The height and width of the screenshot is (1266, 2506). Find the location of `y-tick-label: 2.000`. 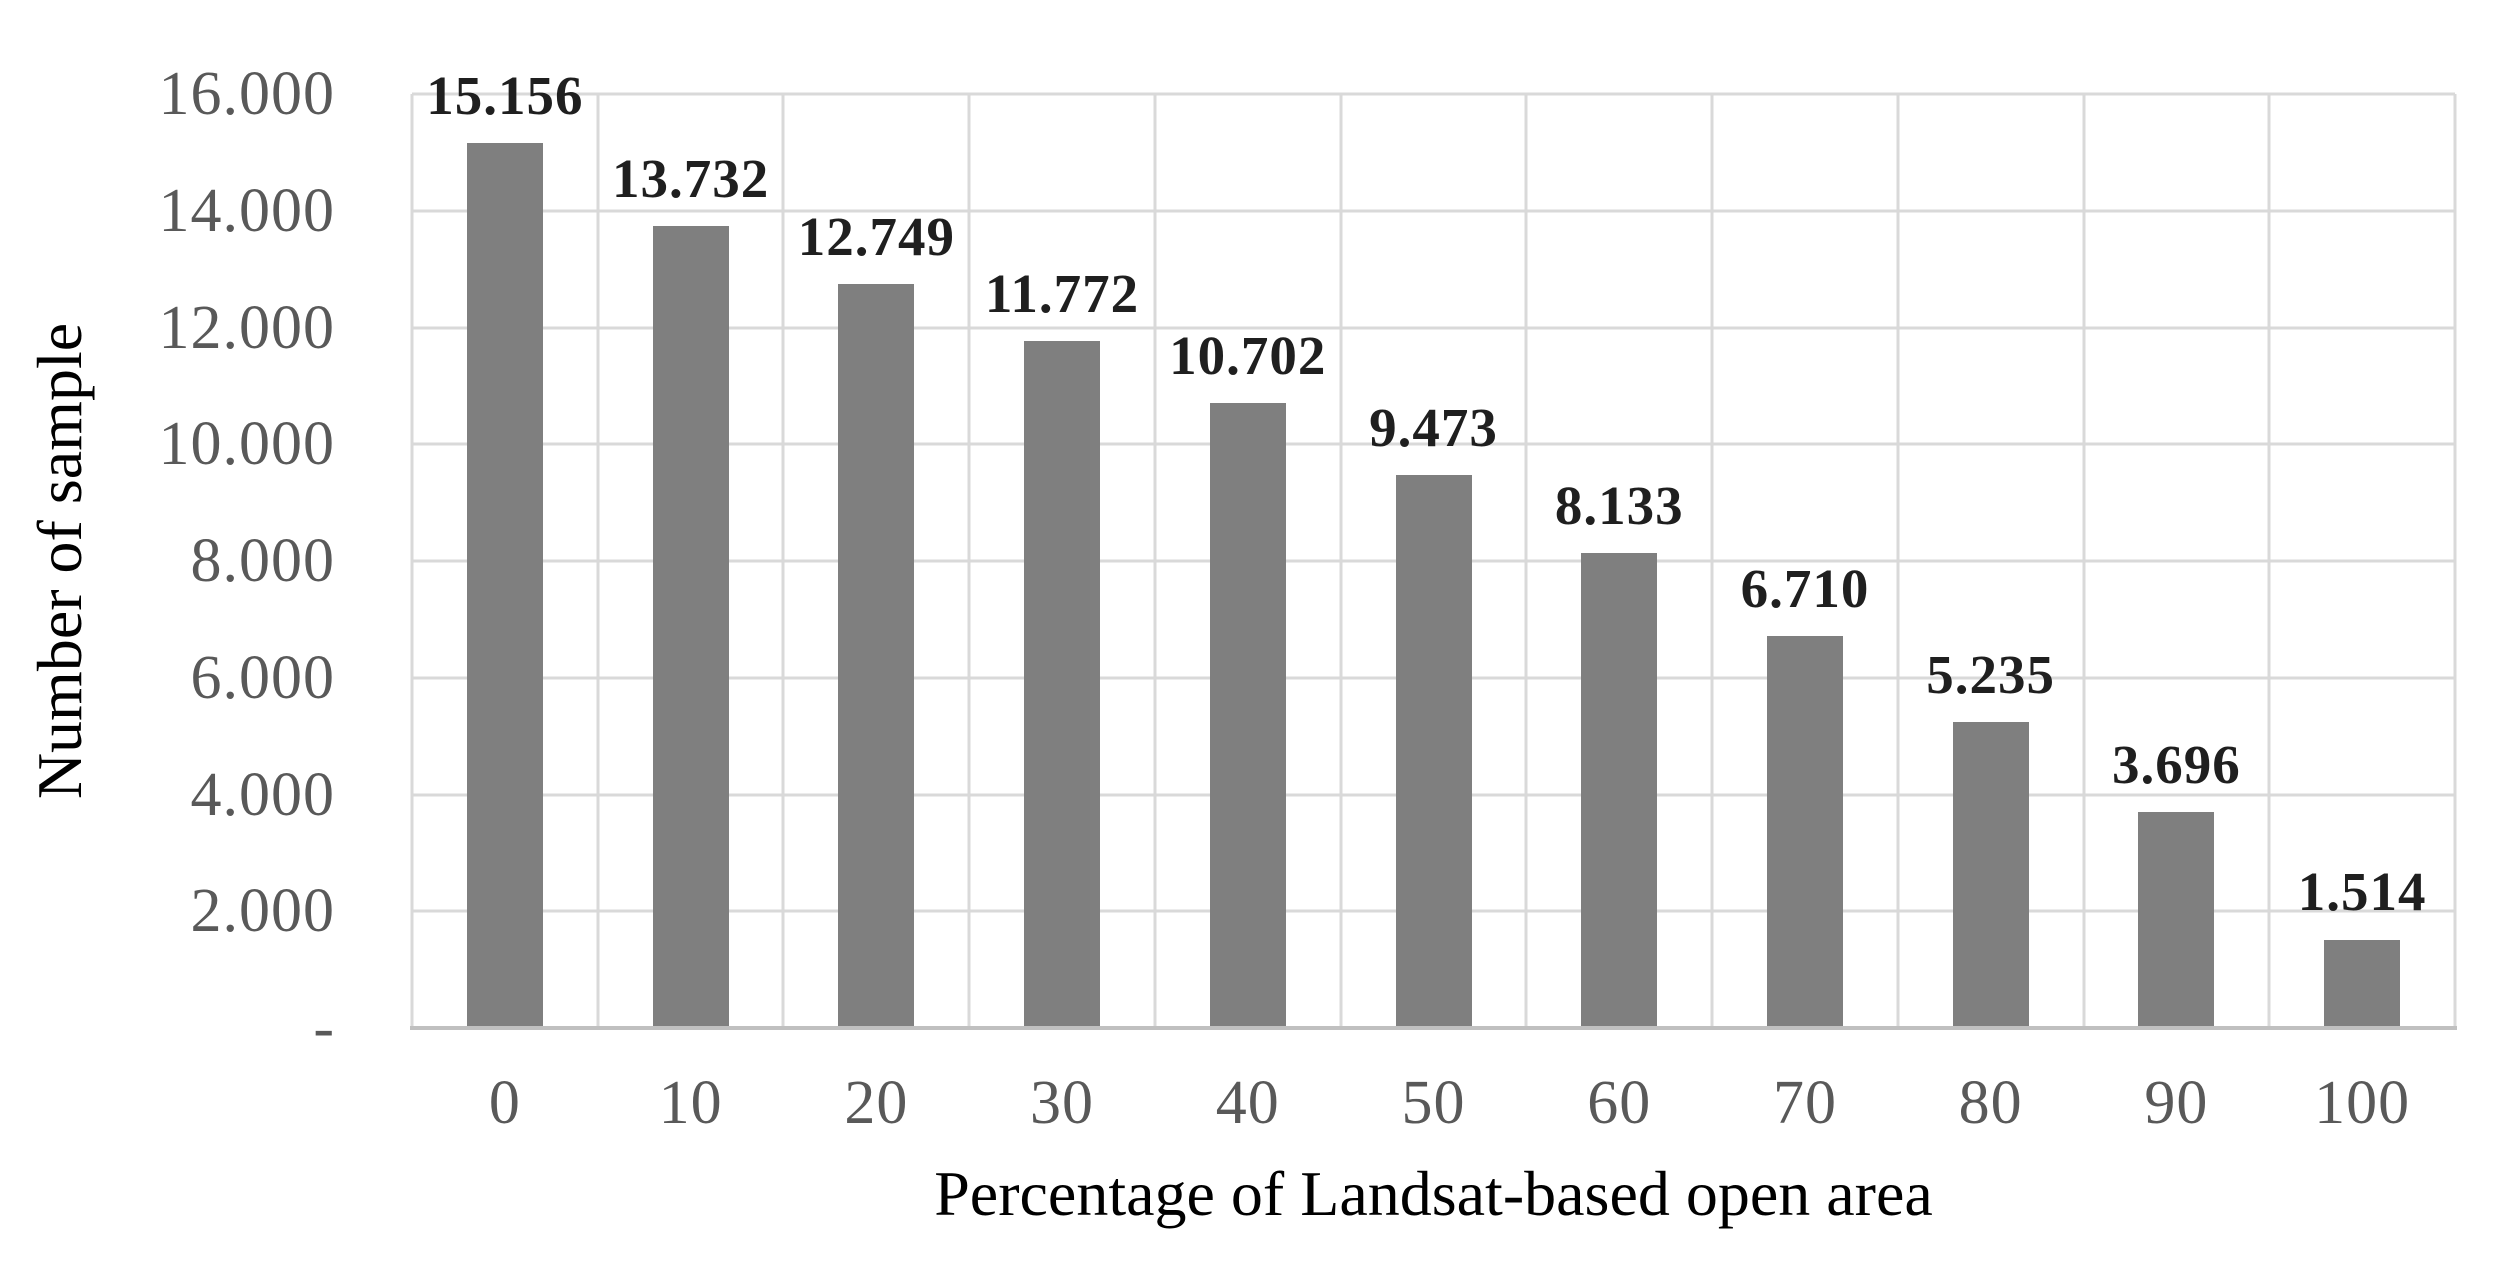

y-tick-label: 2.000 is located at coordinates (262, 911).